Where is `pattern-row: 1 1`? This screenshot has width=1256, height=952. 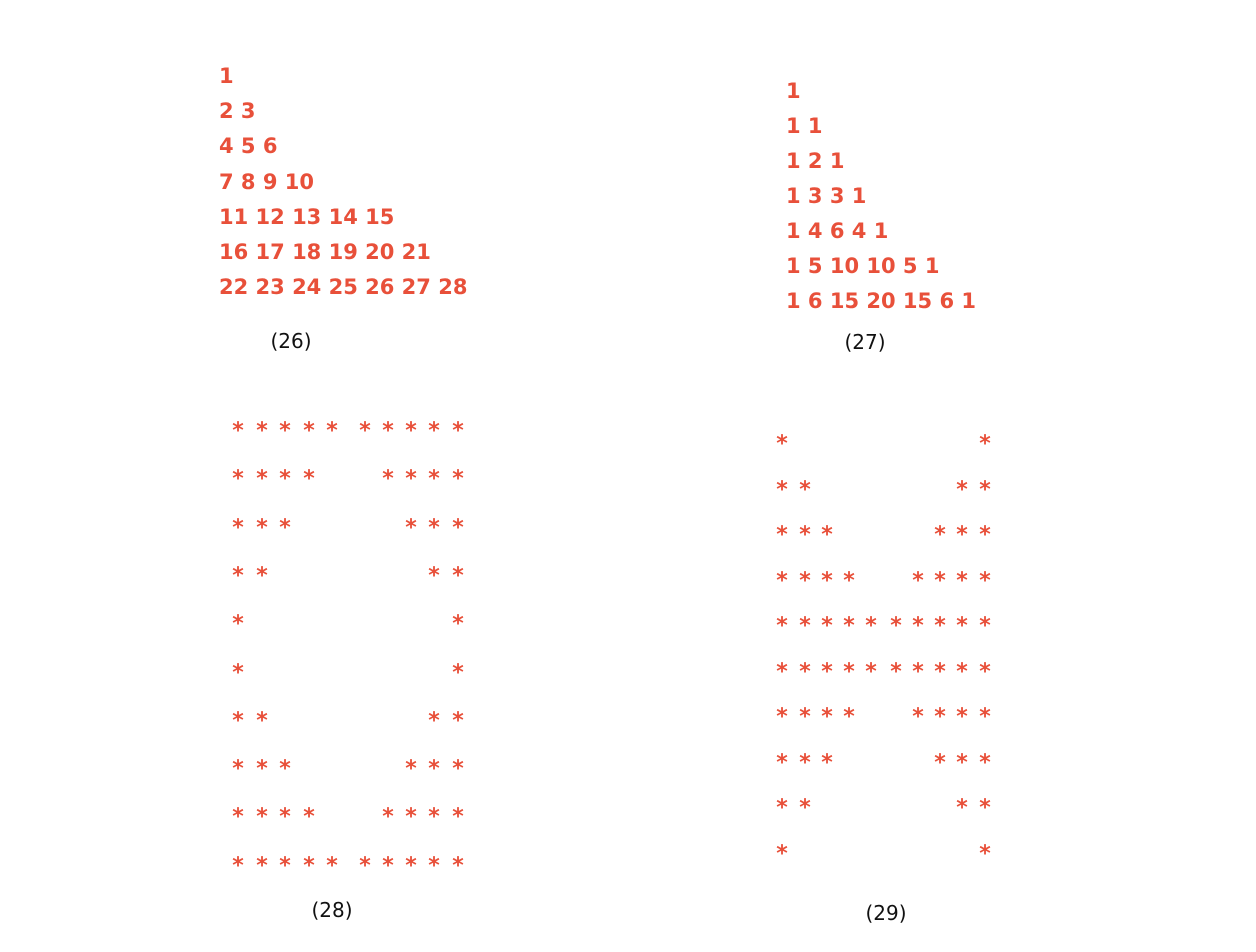 pattern-row: 1 1 is located at coordinates (804, 126).